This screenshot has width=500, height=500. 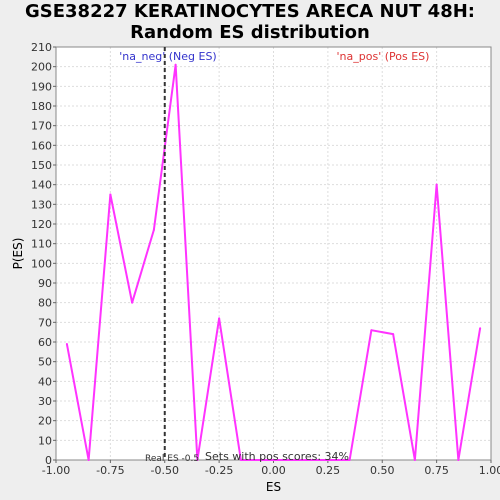 What do you see at coordinates (41, 185) in the screenshot?
I see `y-tick-label: 140` at bounding box center [41, 185].